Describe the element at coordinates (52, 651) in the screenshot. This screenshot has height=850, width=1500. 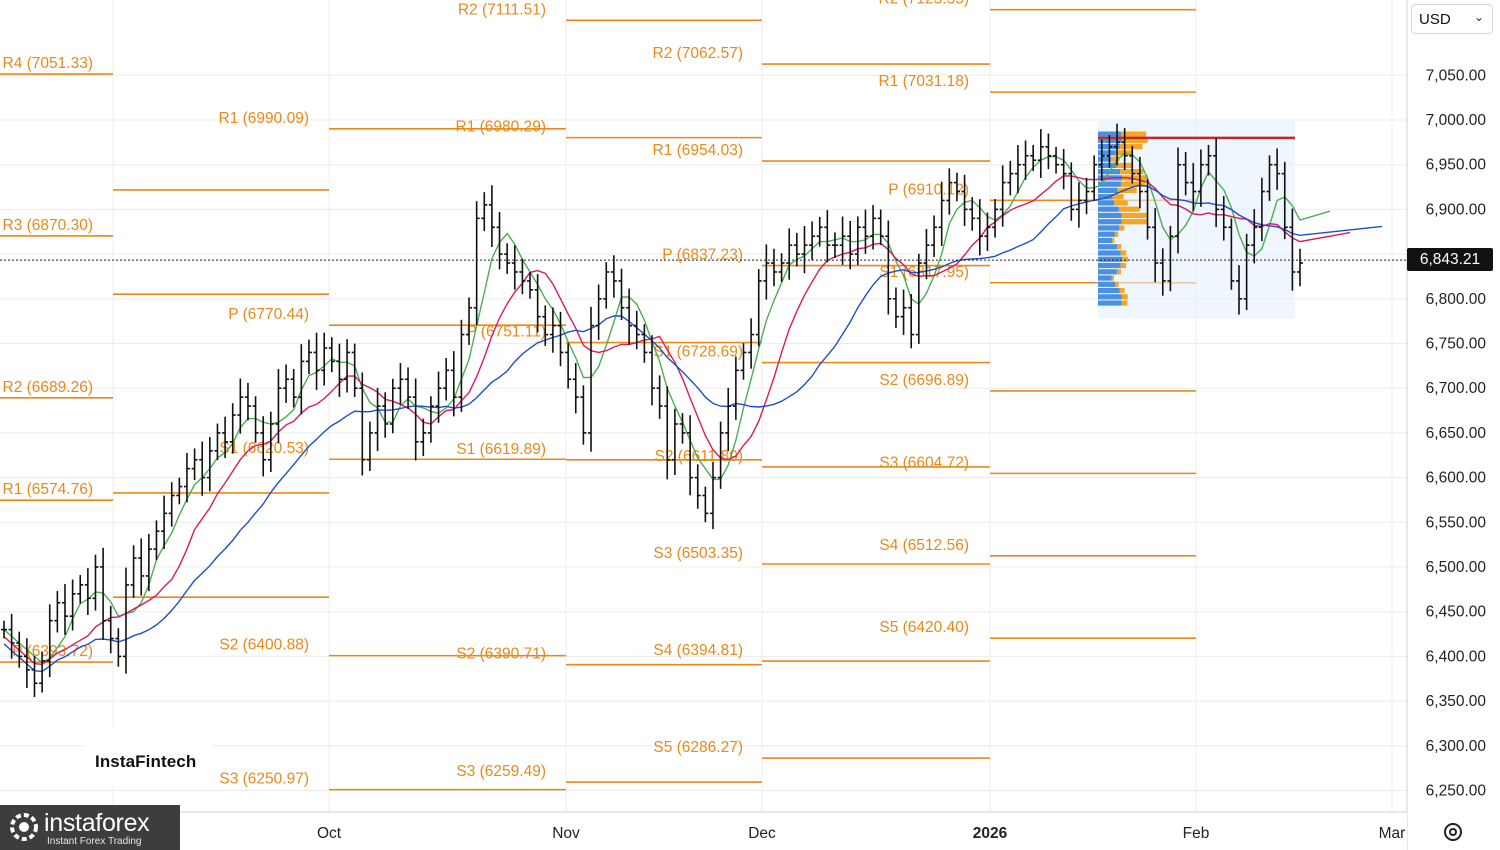
I see `pivot-label: P (6393.72)` at that location.